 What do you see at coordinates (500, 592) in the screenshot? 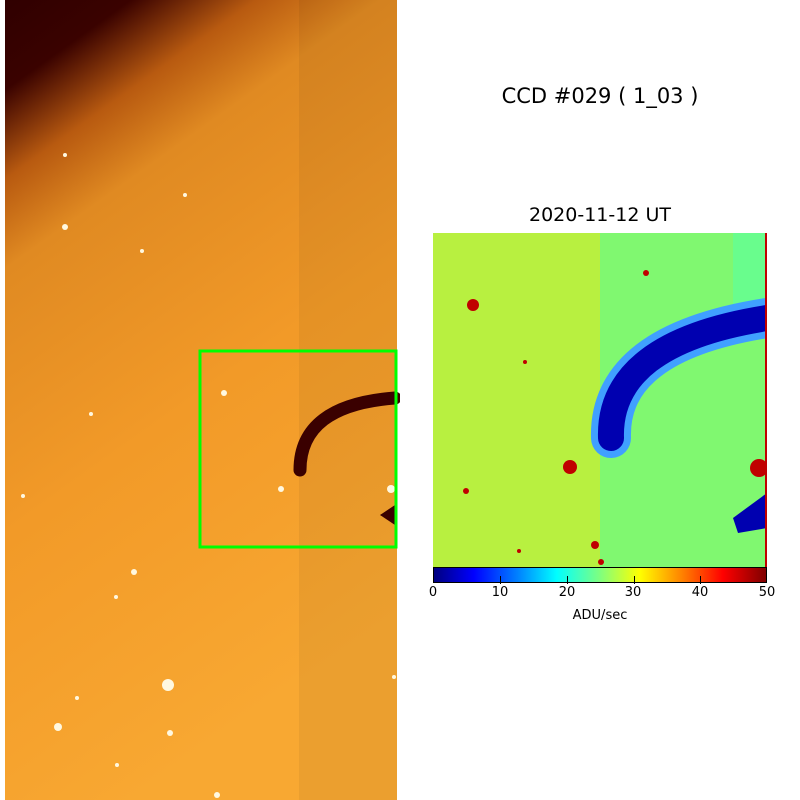
I see `colorbar-tick: 10` at bounding box center [500, 592].